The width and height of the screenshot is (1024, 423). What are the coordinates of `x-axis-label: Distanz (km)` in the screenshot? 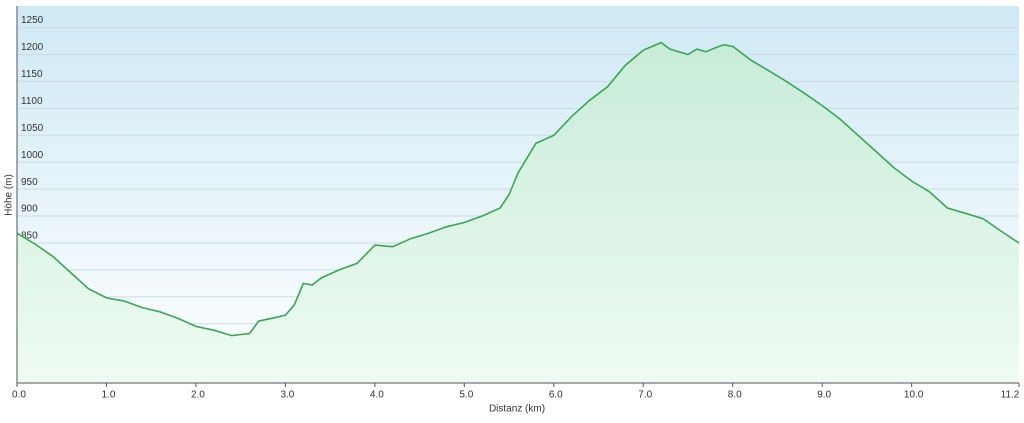 It's located at (517, 409).